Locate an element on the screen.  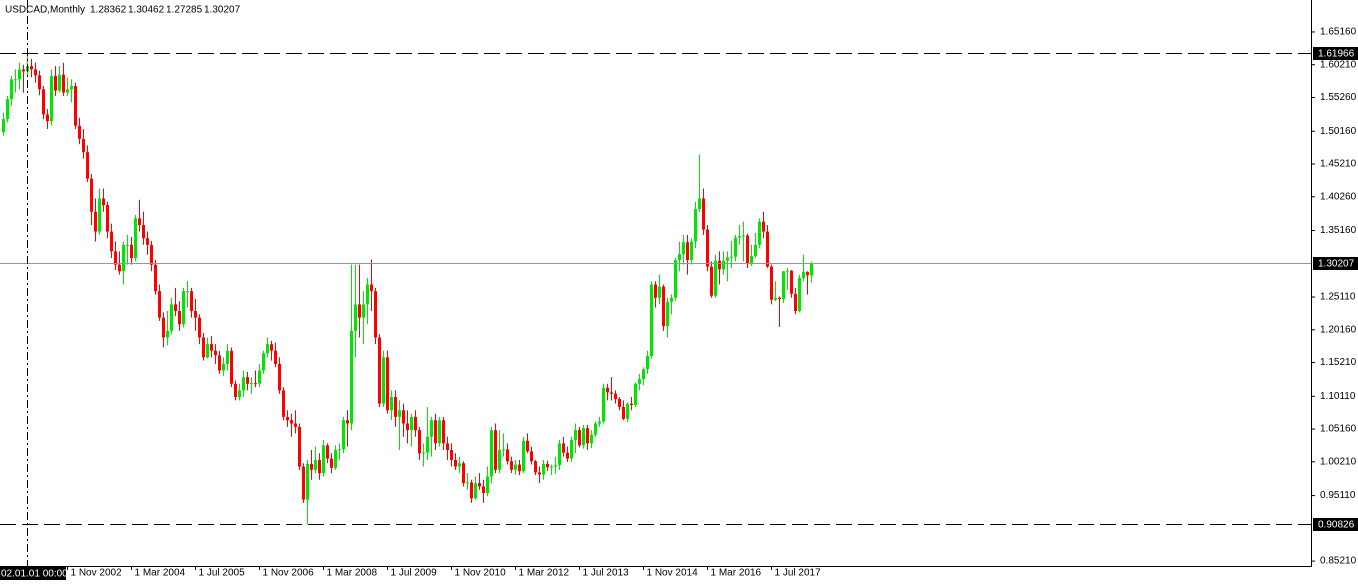
y-tick-label: 1.15210 is located at coordinates (1338, 362).